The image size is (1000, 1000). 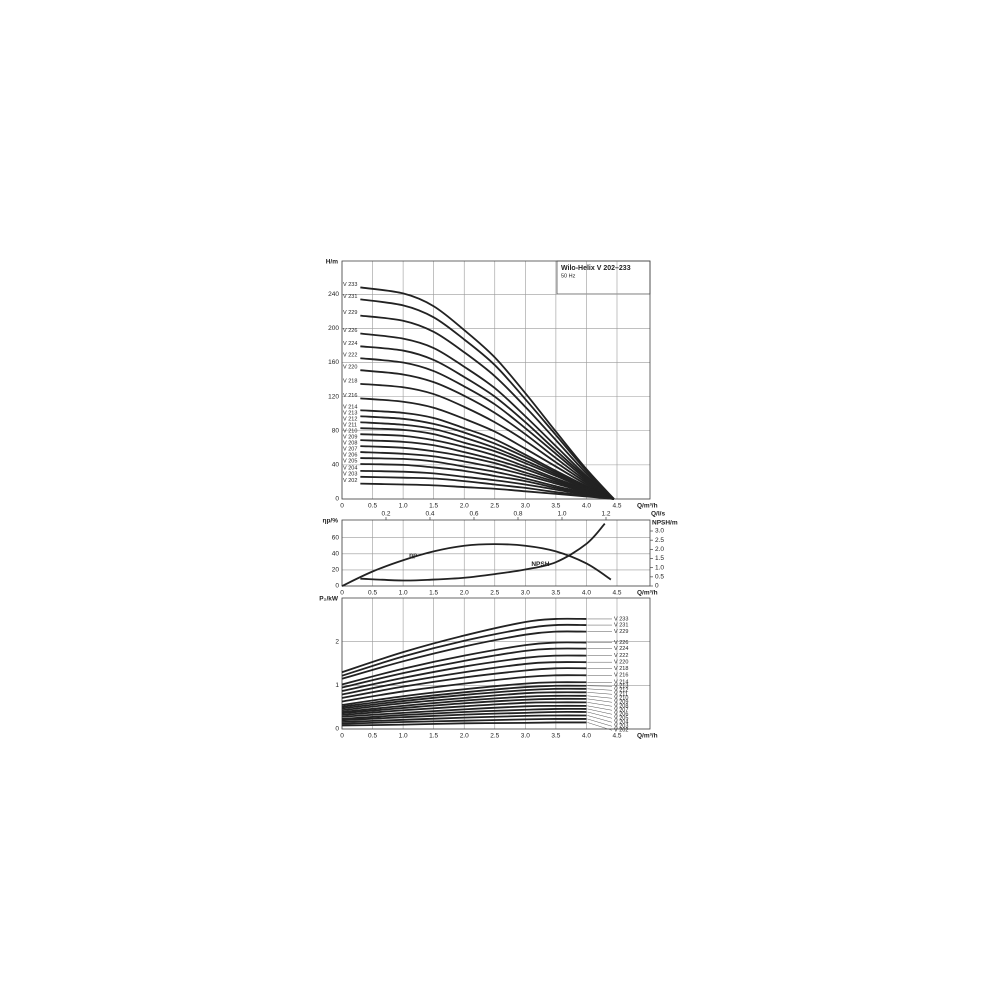 I want to click on y-axis-label: P₂/kW, so click(x=329, y=599).